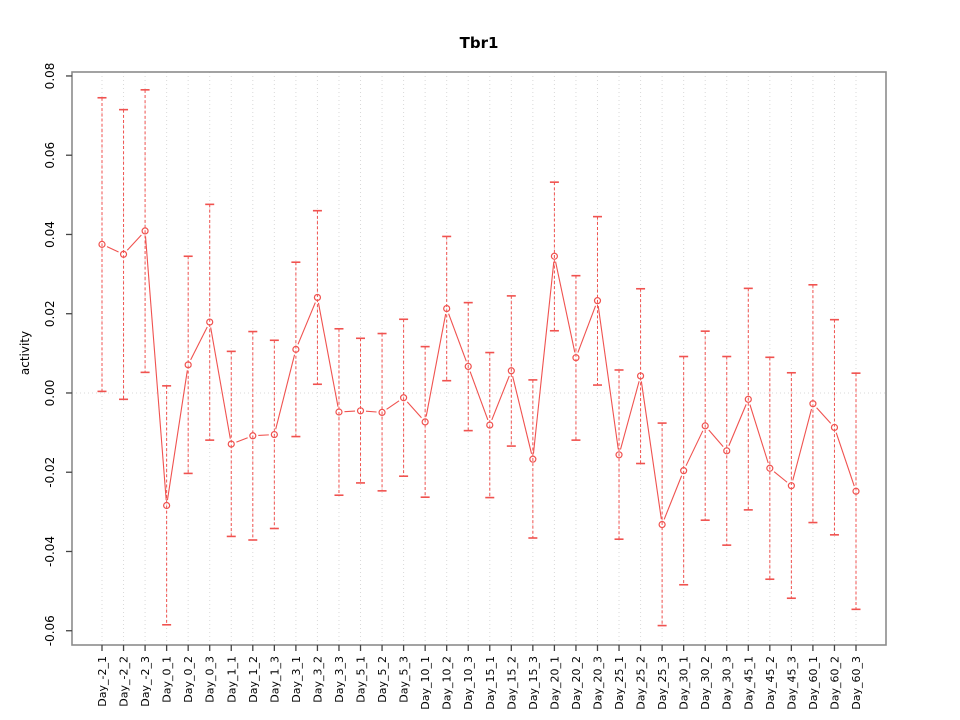 Image resolution: width=960 pixels, height=720 pixels. Describe the element at coordinates (447, 683) in the screenshot. I see `x-tick-label: Day_10_2` at that location.